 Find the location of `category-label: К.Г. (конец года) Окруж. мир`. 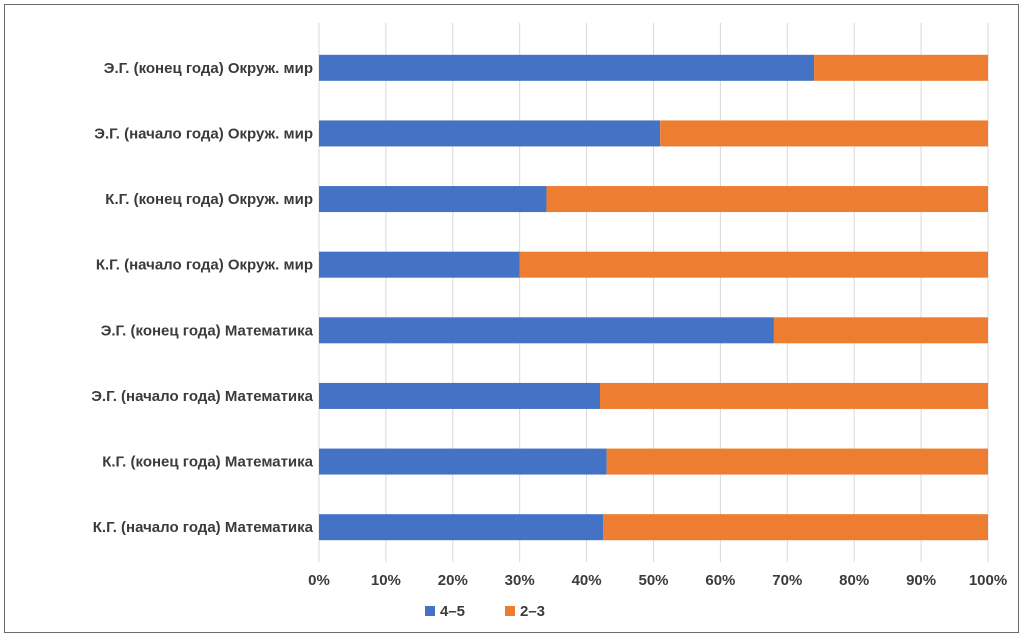

category-label: К.Г. (конец года) Окруж. мир is located at coordinates (209, 199).